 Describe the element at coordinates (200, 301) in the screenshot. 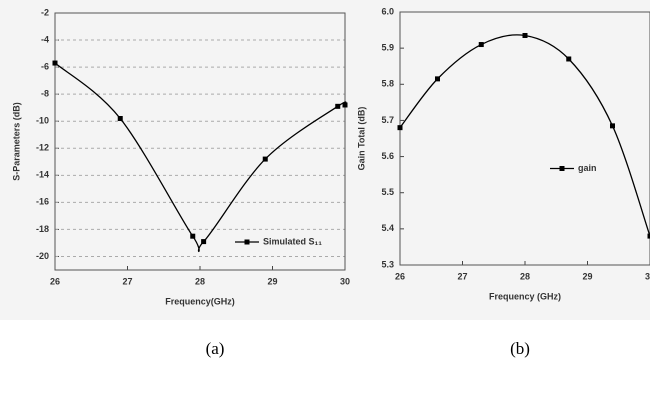

I see `x-axis-label: Frequency(GHz)` at that location.